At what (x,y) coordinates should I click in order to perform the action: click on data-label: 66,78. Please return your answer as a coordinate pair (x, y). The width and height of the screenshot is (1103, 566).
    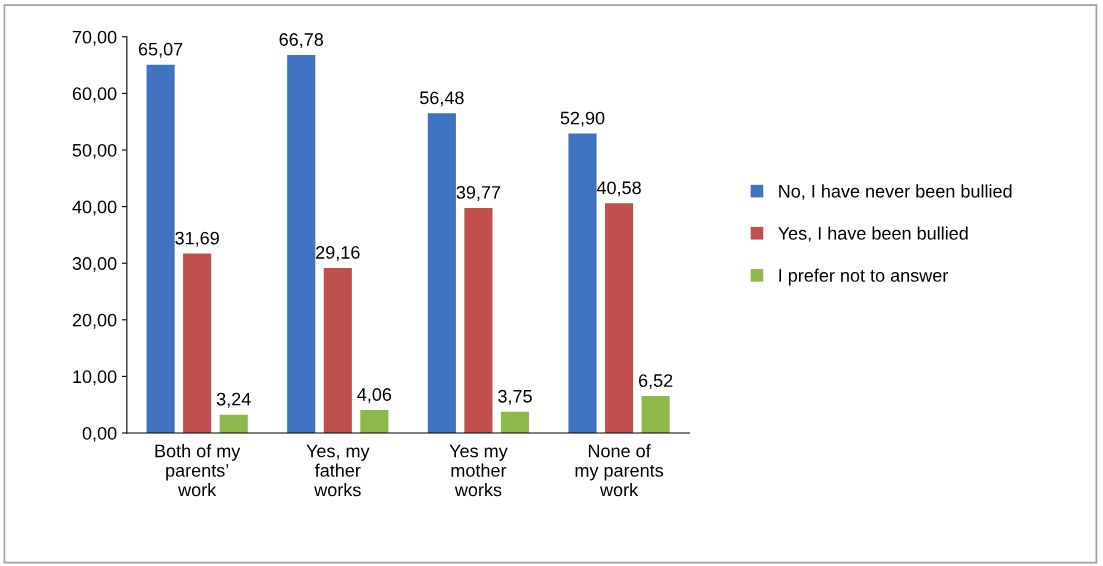
    Looking at the image, I should click on (301, 41).